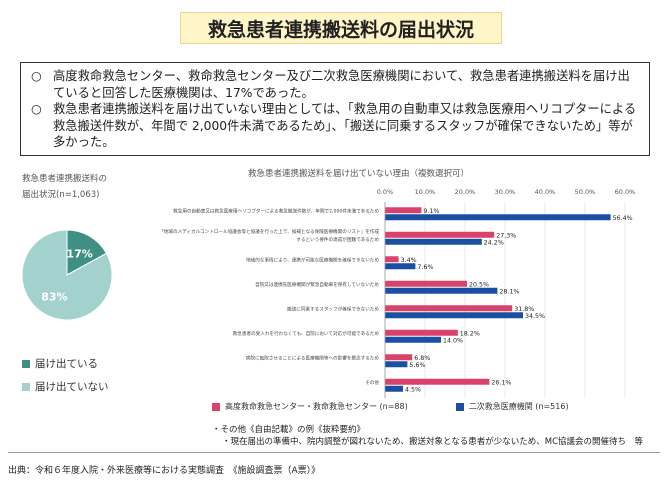 The width and height of the screenshot is (670, 503). Describe the element at coordinates (333, 308) in the screenshot. I see `category-label: 搬送に同乗するスタッフが確保できないため` at that location.